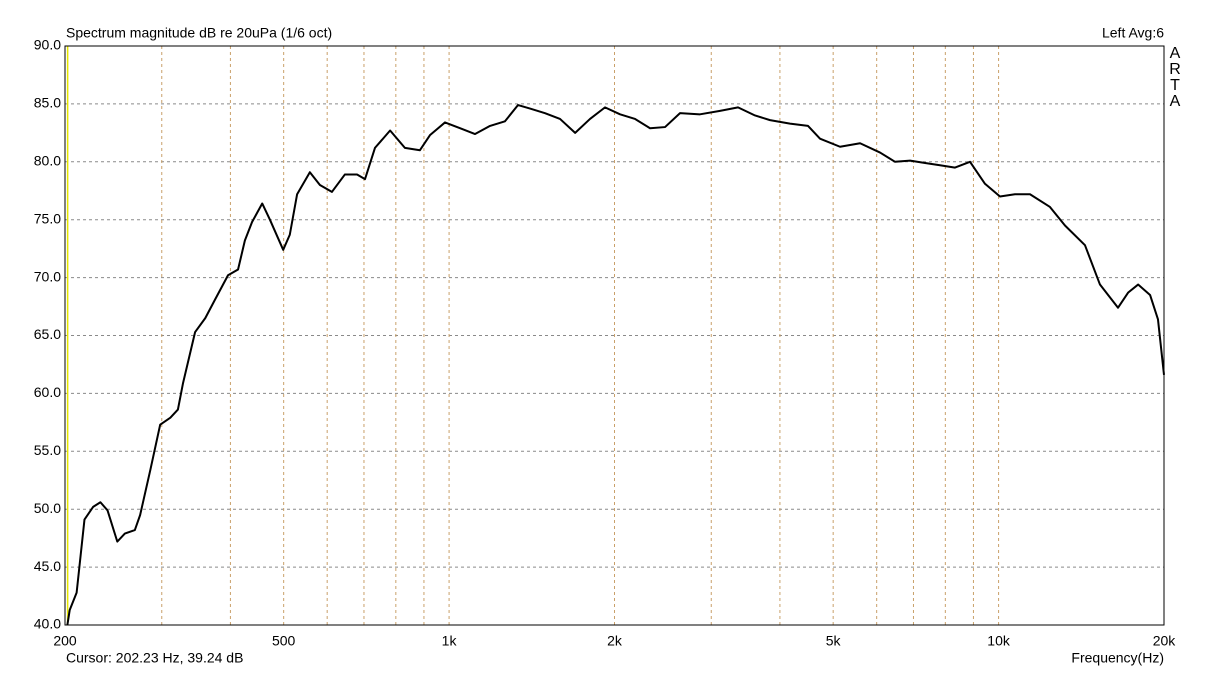 This screenshot has height=688, width=1228. What do you see at coordinates (1133, 33) in the screenshot?
I see `channel-label: Left Avg:6` at bounding box center [1133, 33].